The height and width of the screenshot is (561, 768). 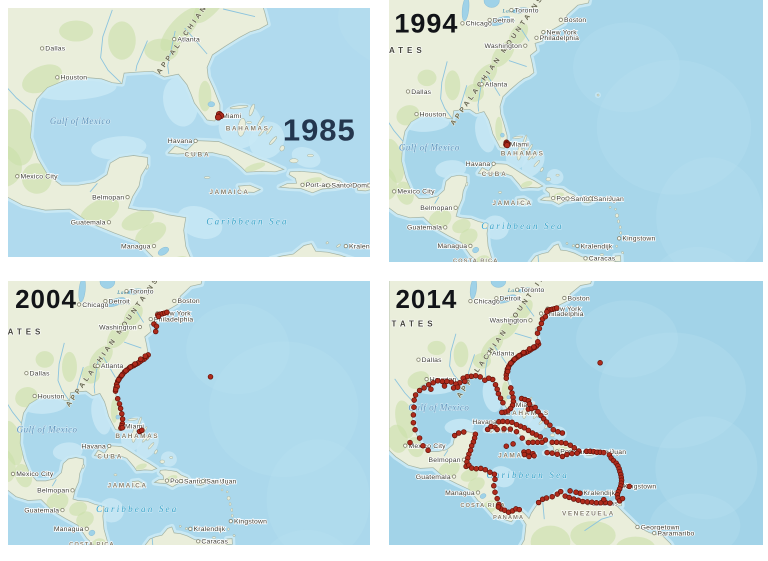 What do you see at coordinates (560, 19) in the screenshot?
I see `city-marker-boston` at bounding box center [560, 19].